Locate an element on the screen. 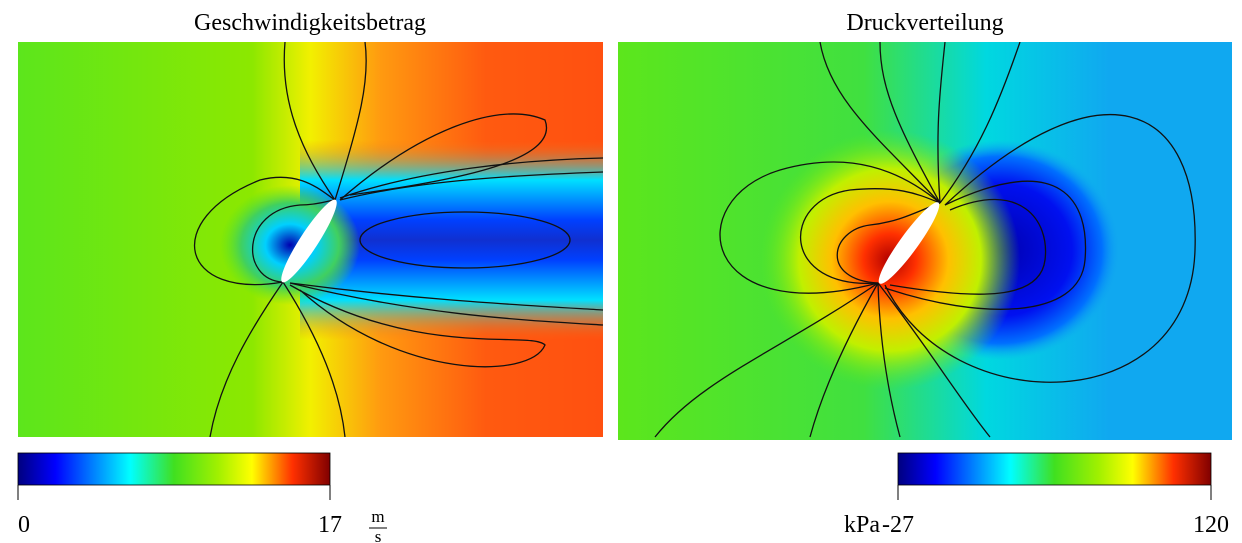  panel-title: Geschwindigkeitsbetrag is located at coordinates (310, 23).